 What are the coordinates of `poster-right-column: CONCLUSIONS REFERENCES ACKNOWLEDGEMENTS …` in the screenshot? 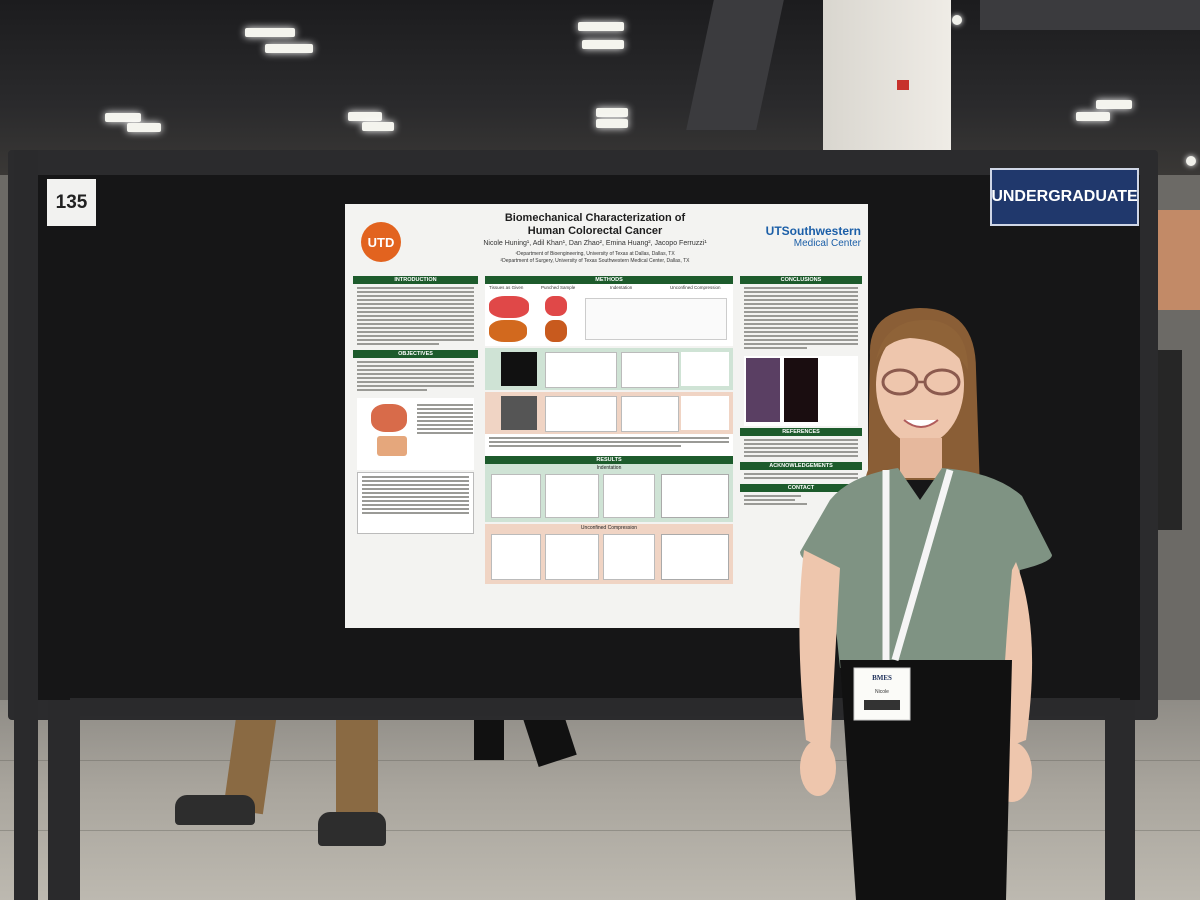 It's located at (801, 393).